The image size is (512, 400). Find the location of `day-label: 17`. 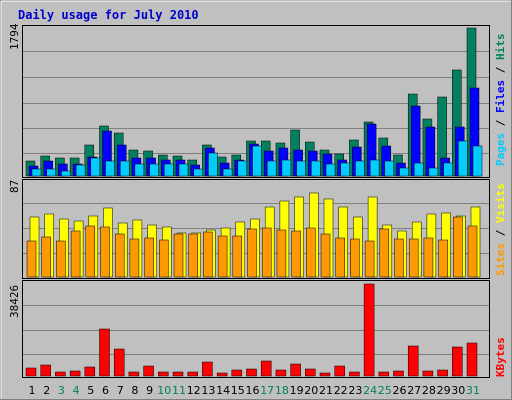

day-label: 17 is located at coordinates (267, 390).